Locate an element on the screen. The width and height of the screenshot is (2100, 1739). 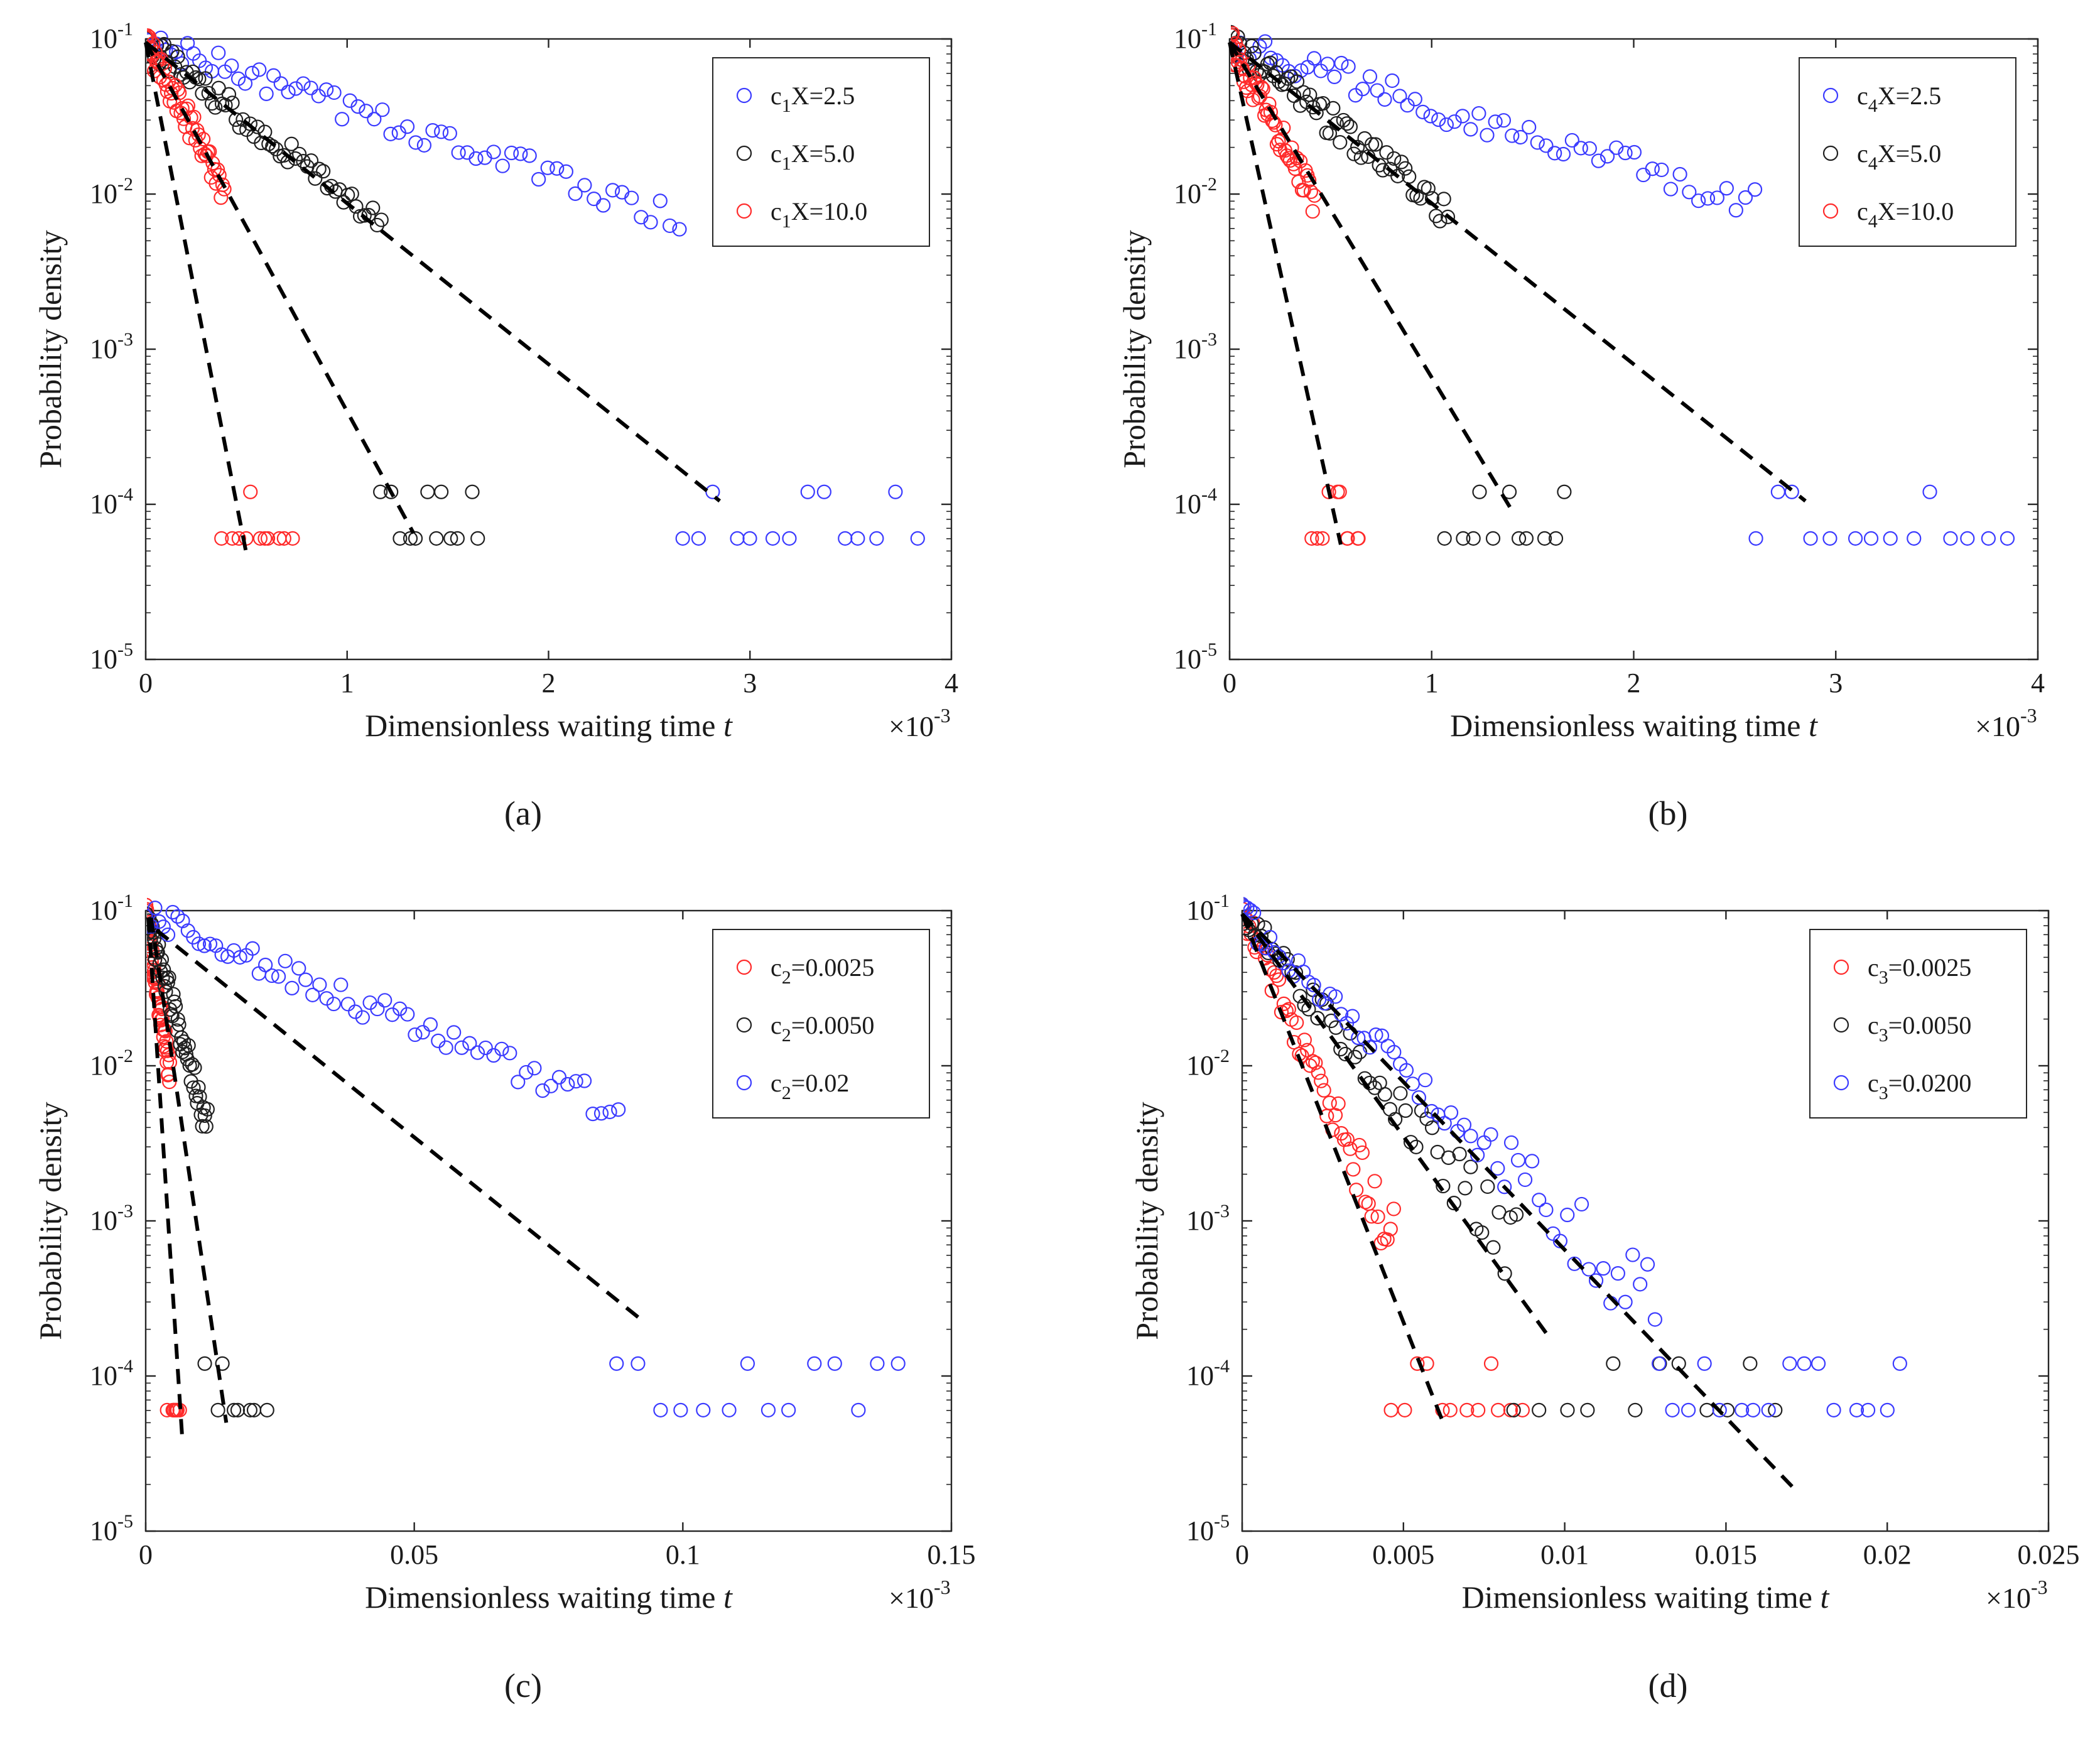
legend-box is located at coordinates (1918, 1024).